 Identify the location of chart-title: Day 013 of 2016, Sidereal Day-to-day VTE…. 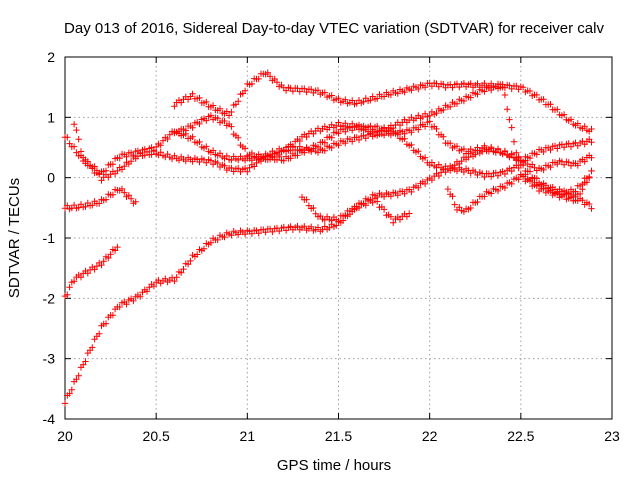
(334, 28).